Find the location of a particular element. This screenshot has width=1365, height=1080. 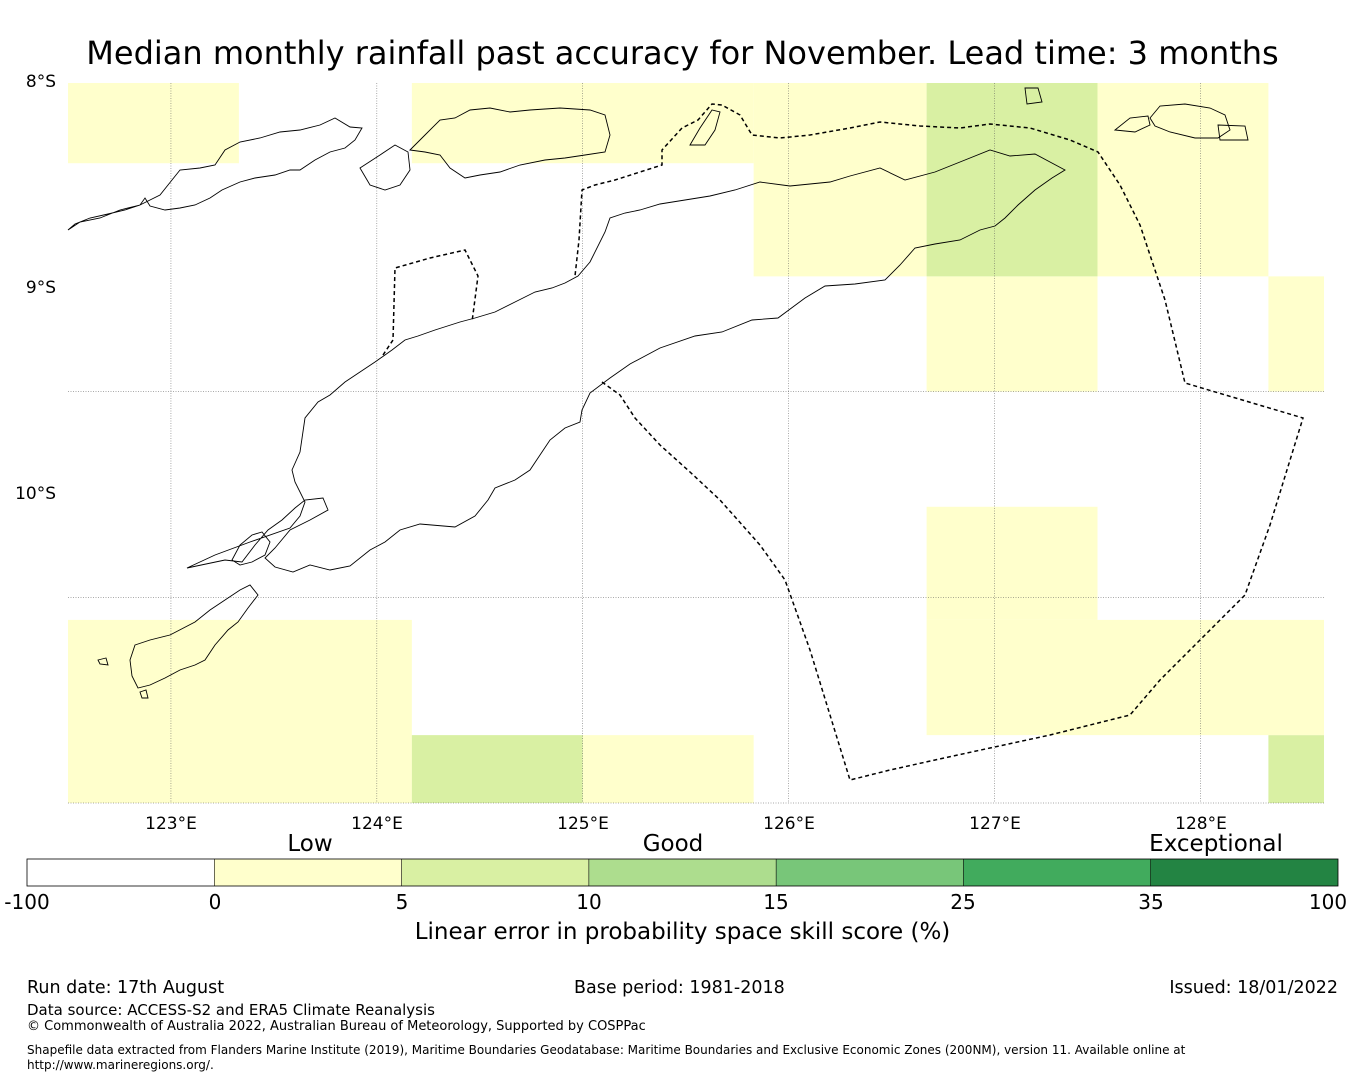

colorbar-tick: 10 is located at coordinates (589, 902).